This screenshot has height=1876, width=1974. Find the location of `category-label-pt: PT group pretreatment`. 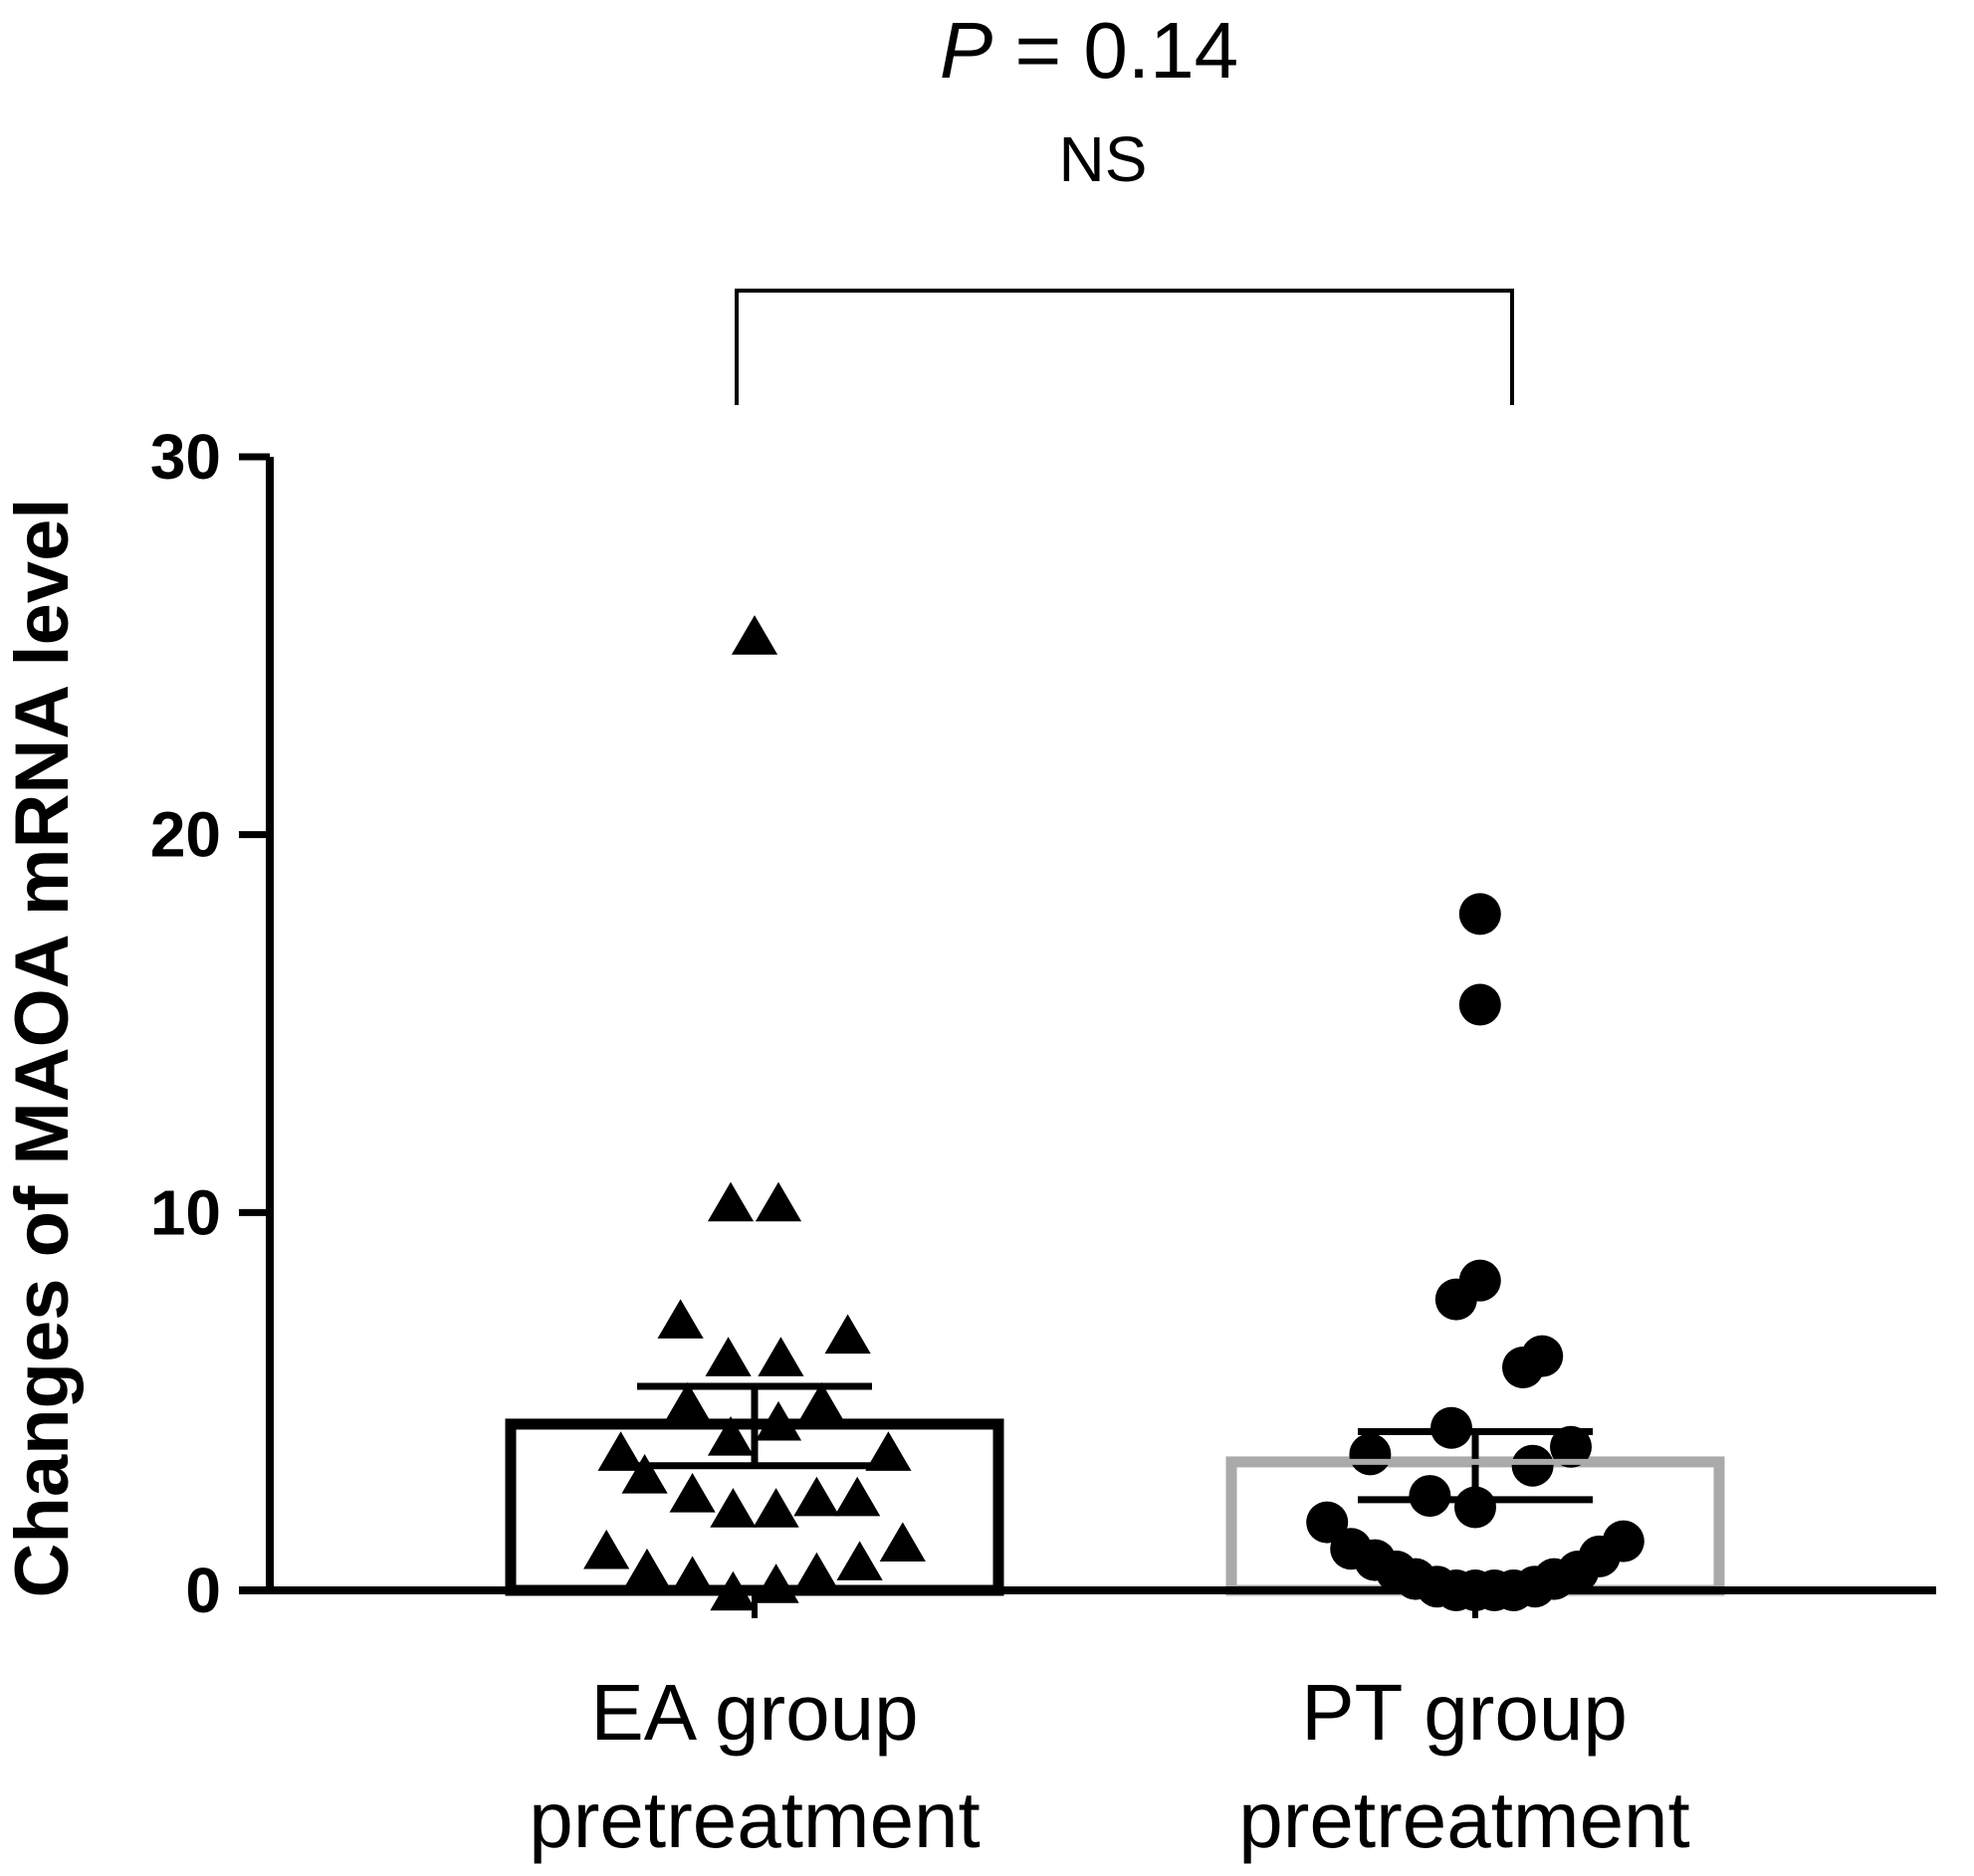

category-label-pt: PT group pretreatment is located at coordinates (1464, 1766).